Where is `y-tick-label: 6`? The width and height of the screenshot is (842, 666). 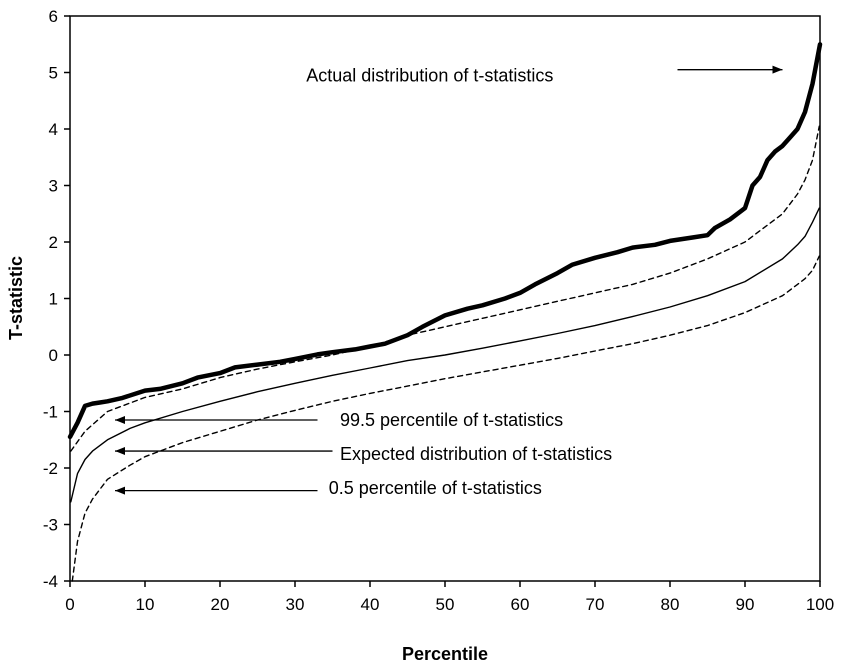
y-tick-label: 6 is located at coordinates (53, 16).